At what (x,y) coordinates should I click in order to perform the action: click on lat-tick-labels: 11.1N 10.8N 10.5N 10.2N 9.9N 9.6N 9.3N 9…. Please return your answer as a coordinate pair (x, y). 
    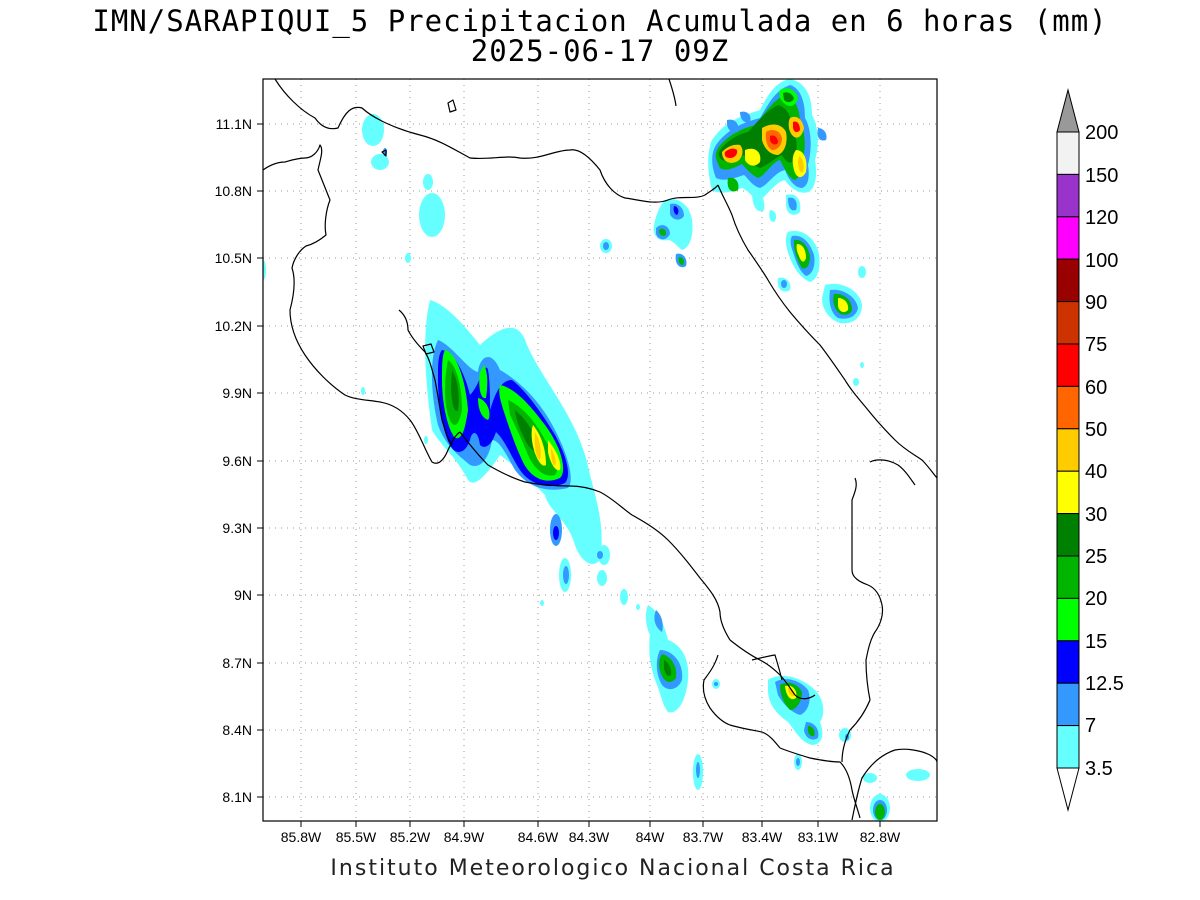
    Looking at the image, I should click on (233, 460).